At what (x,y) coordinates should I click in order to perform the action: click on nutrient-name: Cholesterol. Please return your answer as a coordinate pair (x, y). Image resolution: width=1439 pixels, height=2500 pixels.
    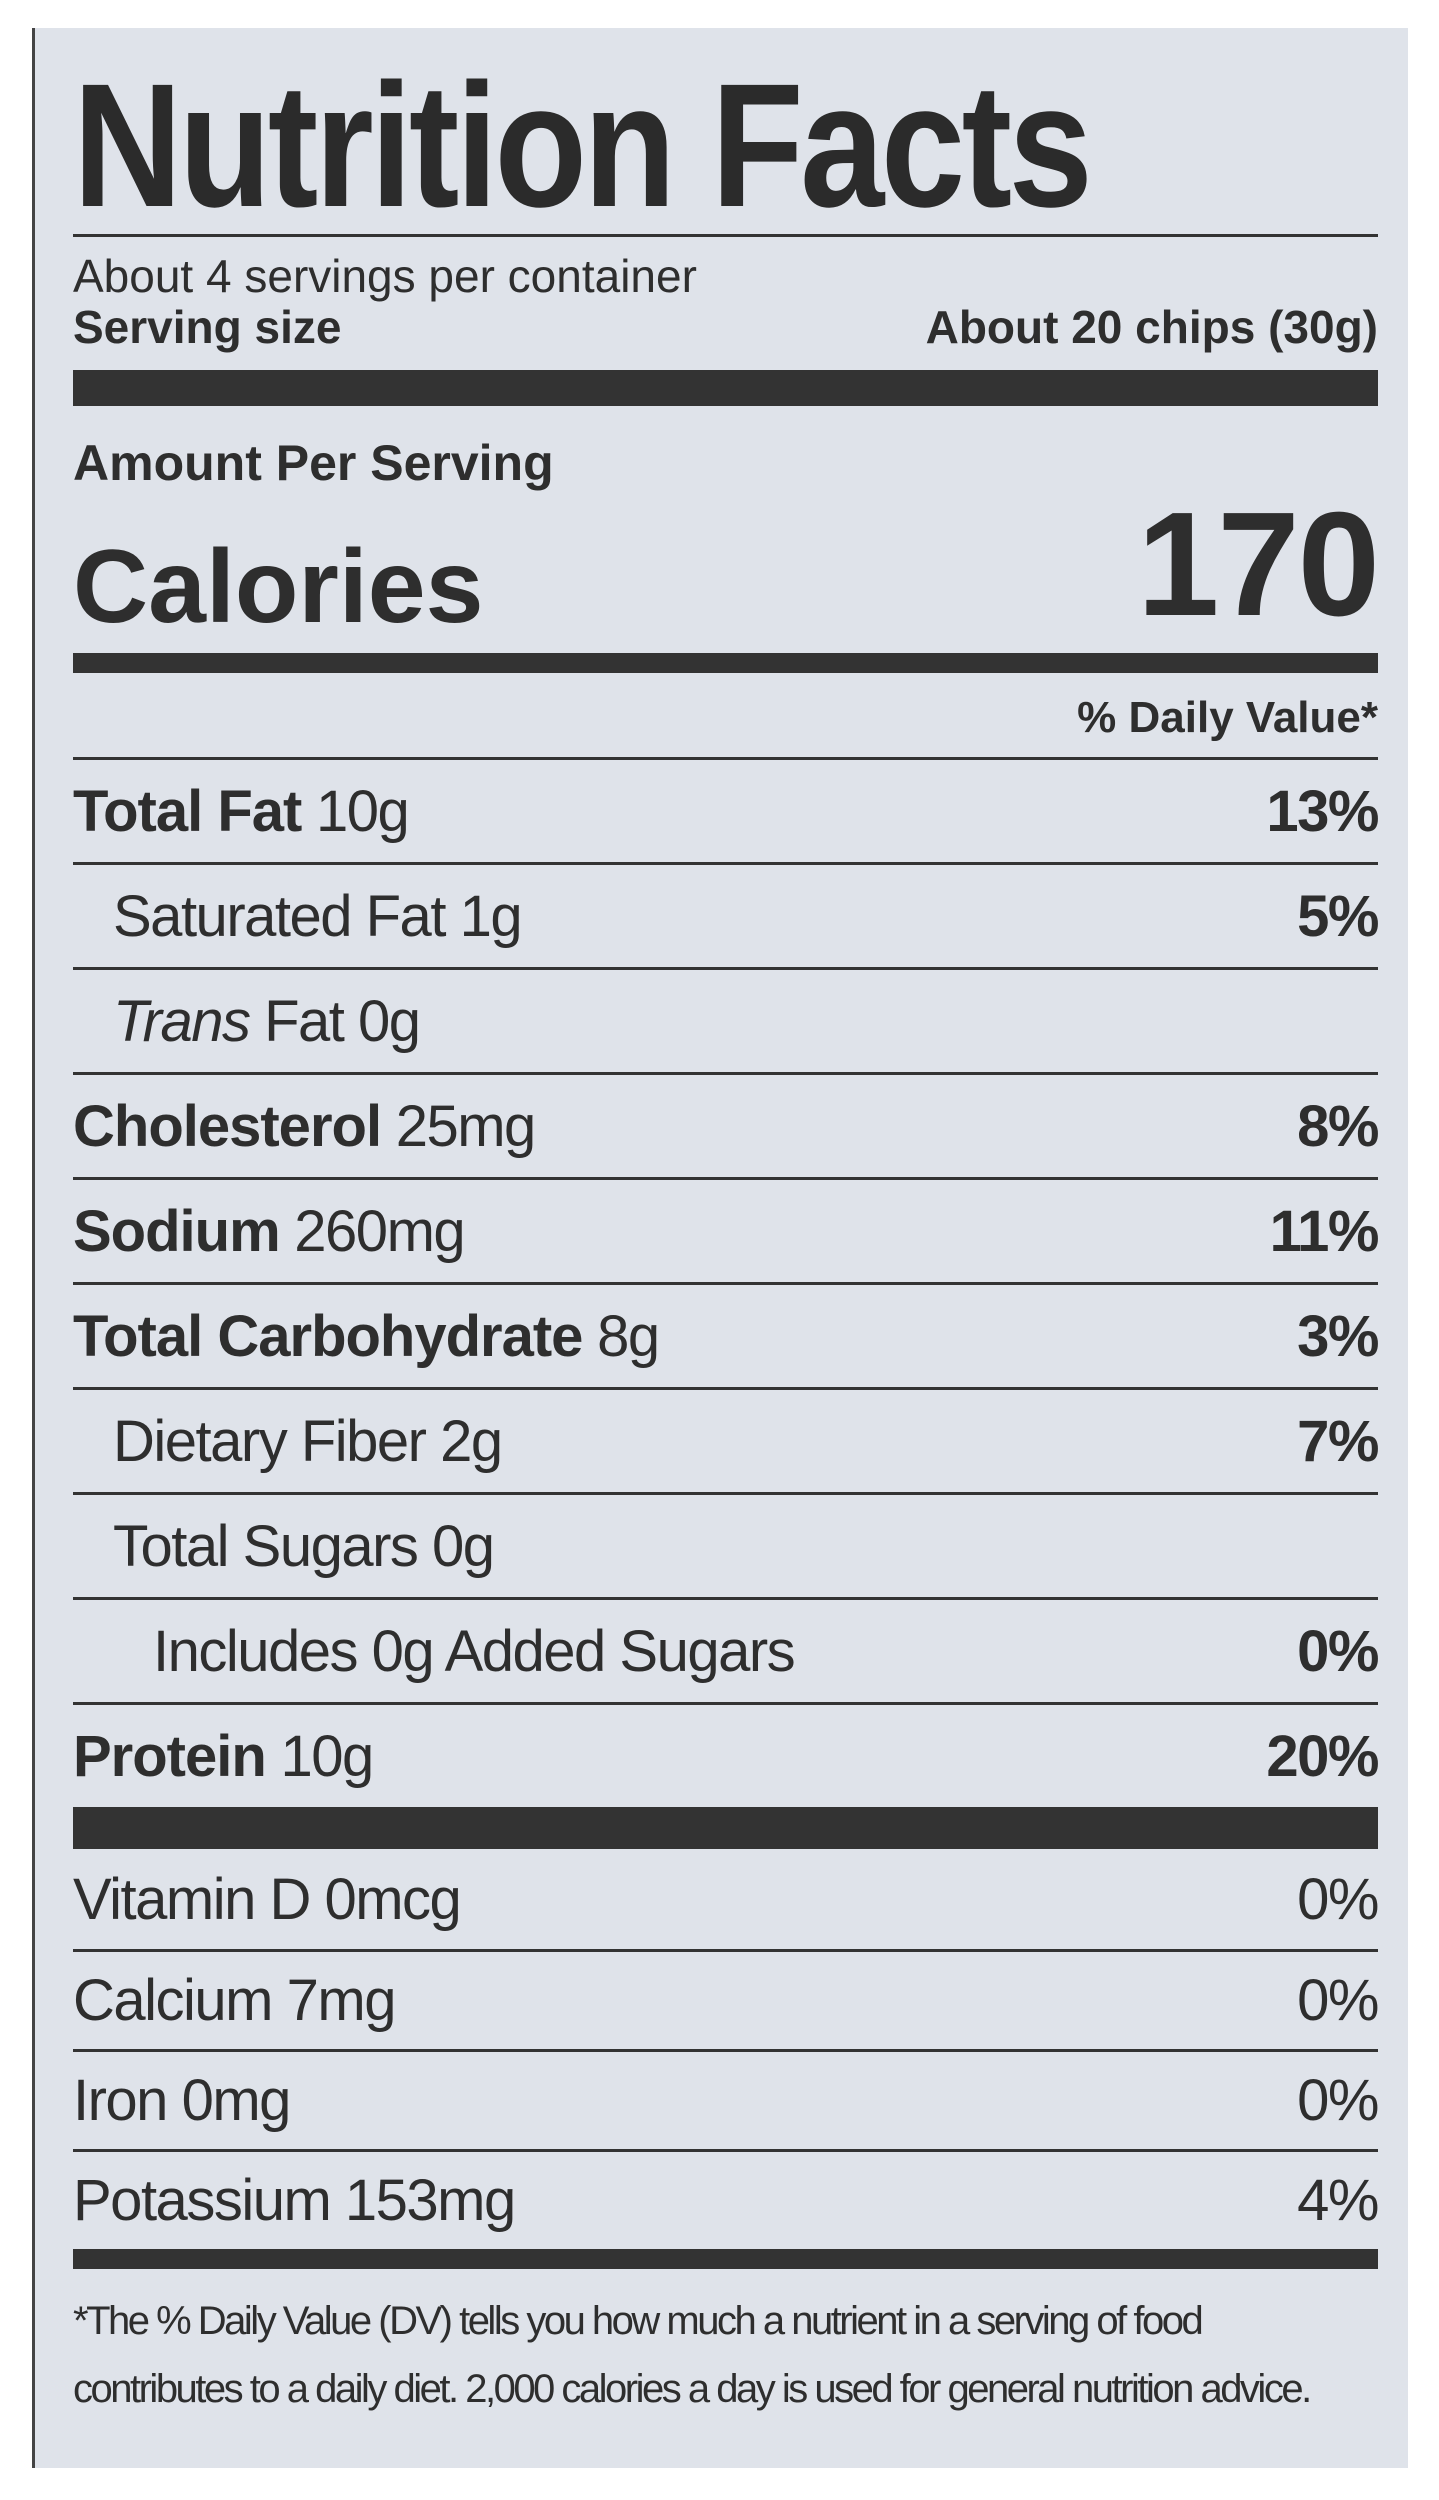
    Looking at the image, I should click on (227, 1126).